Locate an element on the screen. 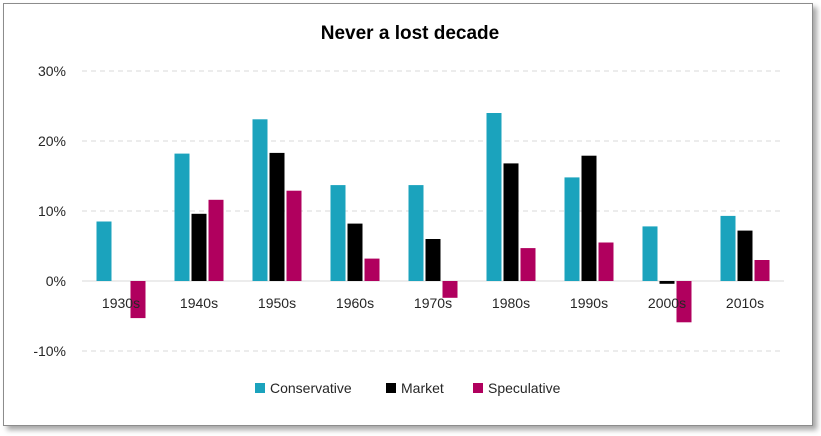 This screenshot has width=821, height=436. legend-label-conservative: Conservative is located at coordinates (311, 388).